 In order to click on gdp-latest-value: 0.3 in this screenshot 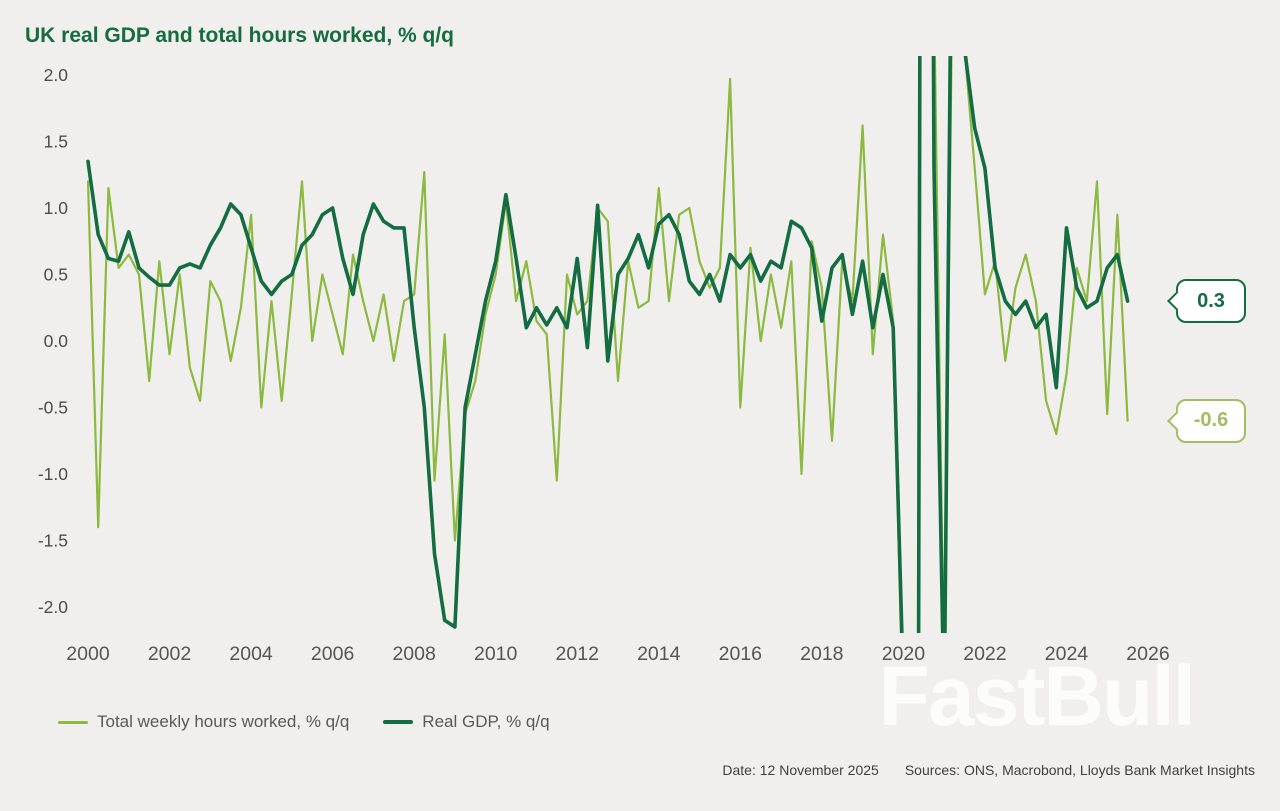, I will do `click(1211, 300)`.